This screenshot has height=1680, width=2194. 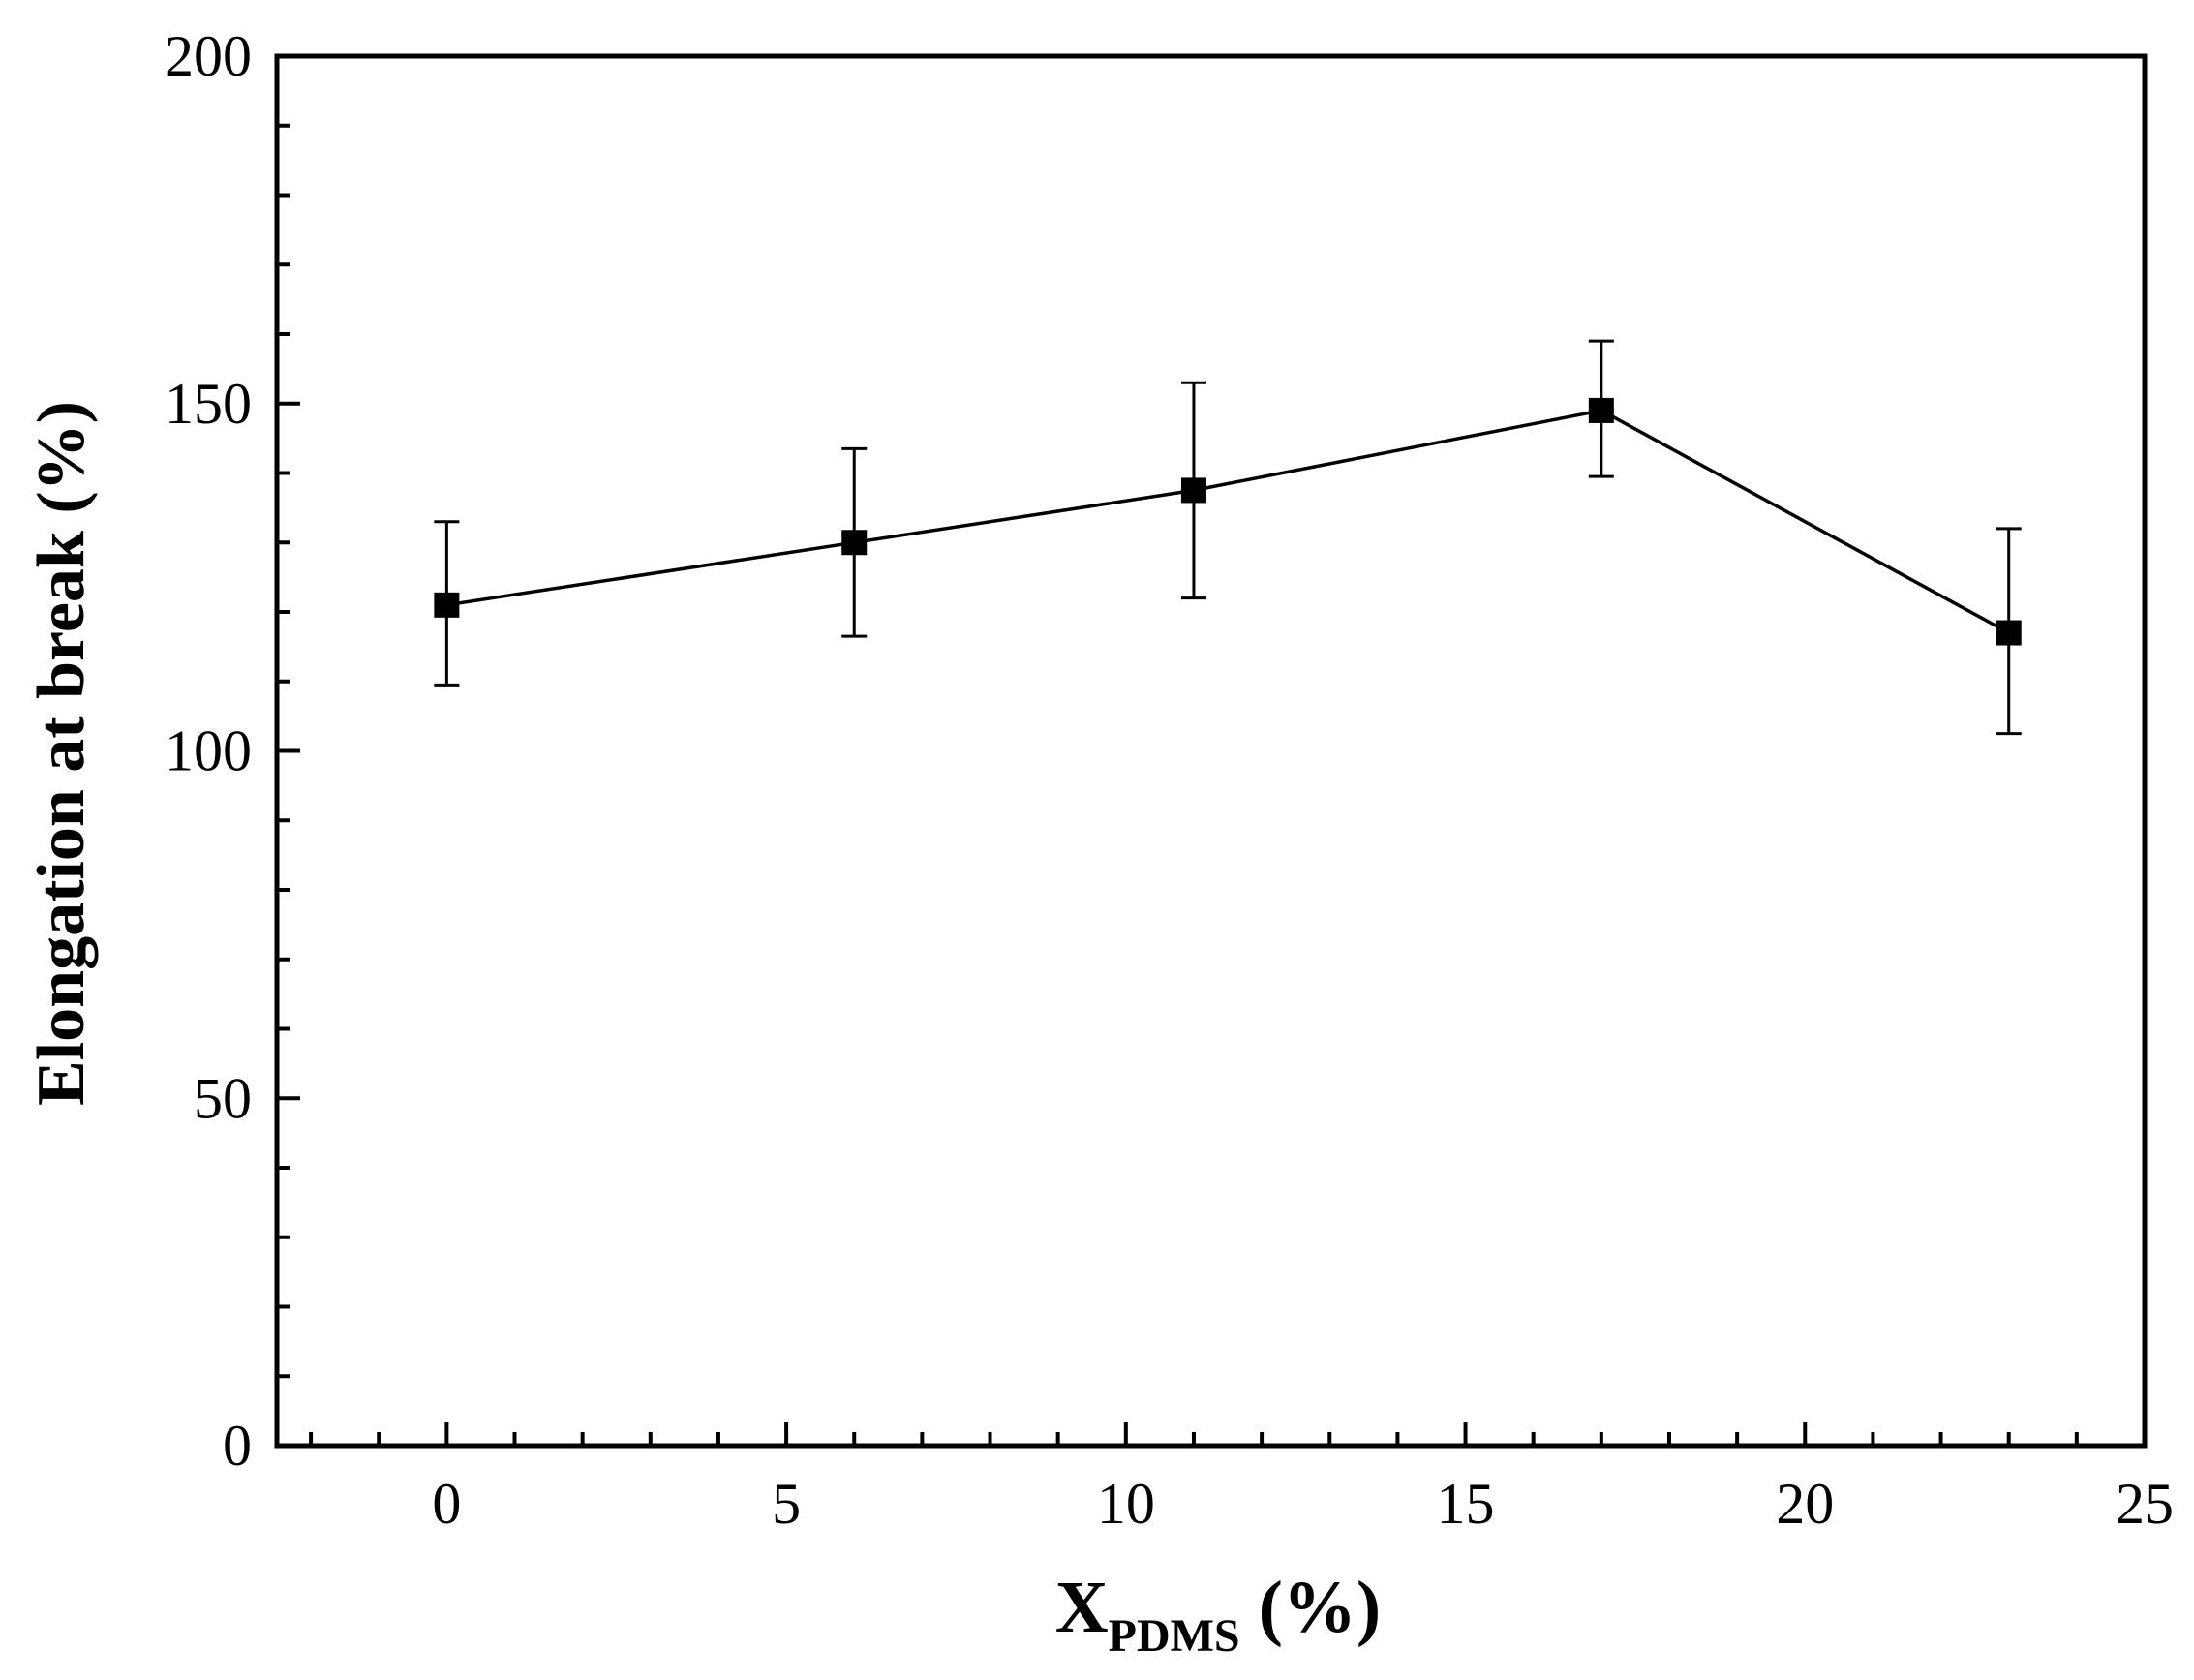 What do you see at coordinates (208, 56) in the screenshot?
I see `y-tick-label: 200` at bounding box center [208, 56].